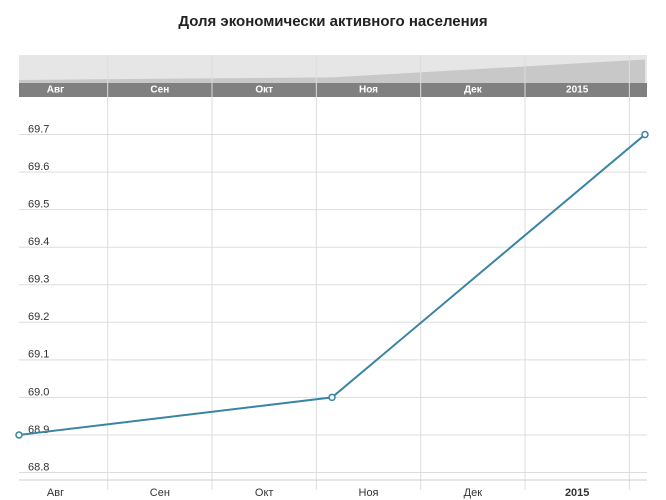  What do you see at coordinates (38, 392) in the screenshot?
I see `y-tick-label: 69.0` at bounding box center [38, 392].